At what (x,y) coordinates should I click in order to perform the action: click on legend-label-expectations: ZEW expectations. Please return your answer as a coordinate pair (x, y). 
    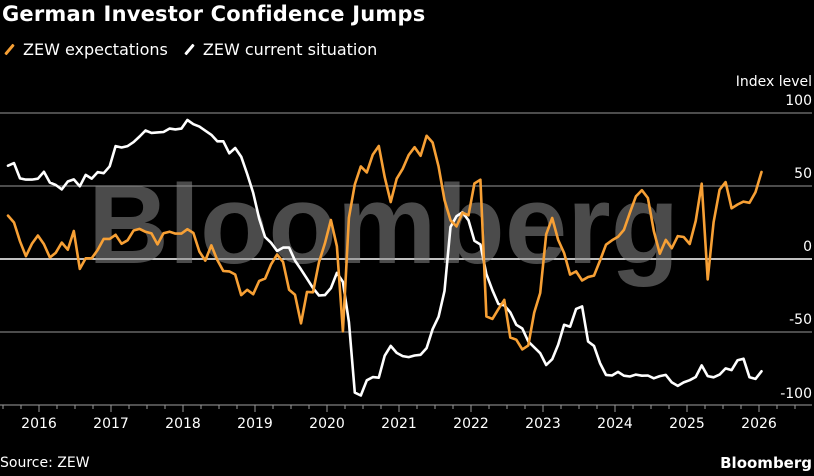
    Looking at the image, I should click on (95, 49).